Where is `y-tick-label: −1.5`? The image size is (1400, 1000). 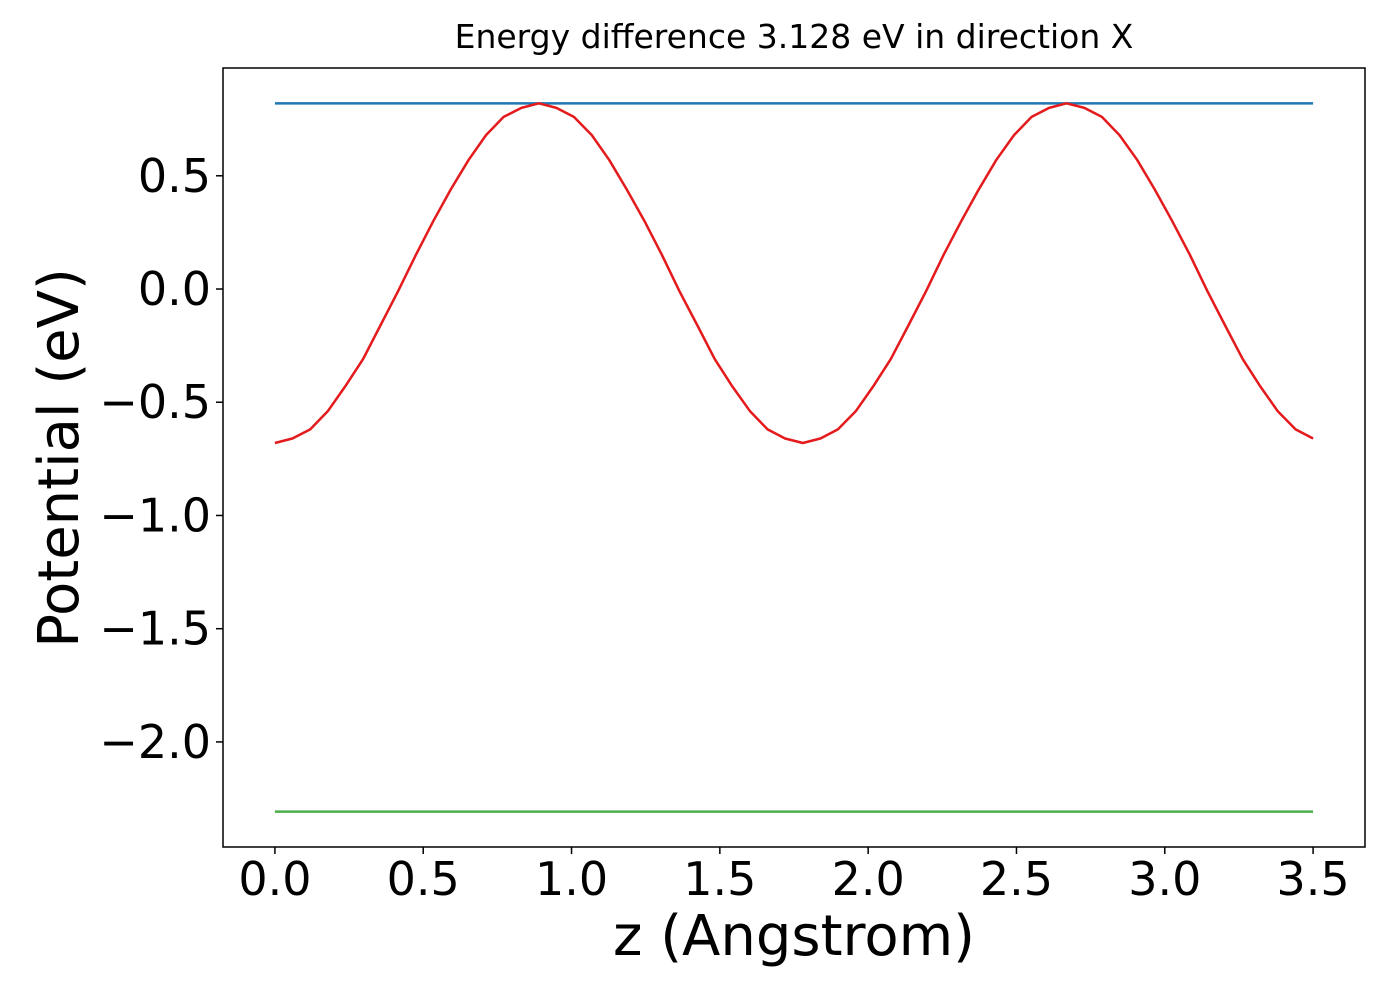 y-tick-label: −1.5 is located at coordinates (155, 629).